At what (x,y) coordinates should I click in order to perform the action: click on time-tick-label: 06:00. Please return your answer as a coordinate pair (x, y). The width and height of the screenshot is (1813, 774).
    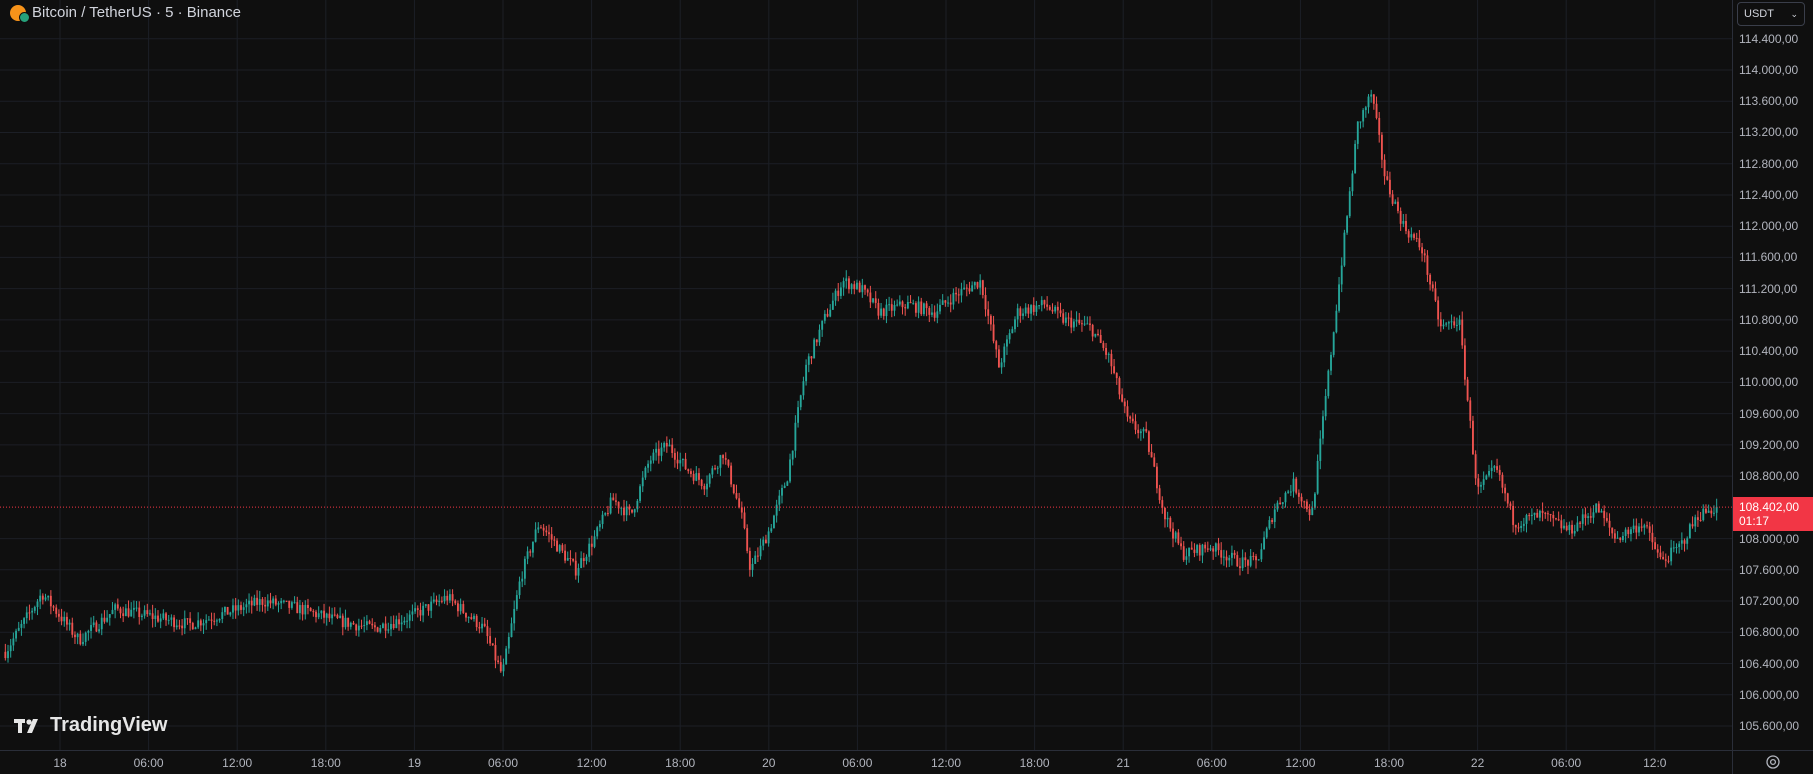
    Looking at the image, I should click on (503, 763).